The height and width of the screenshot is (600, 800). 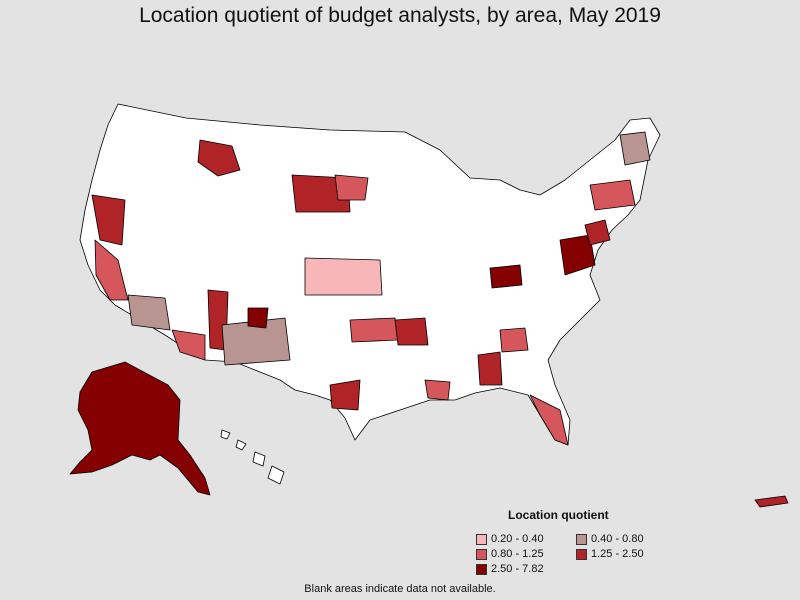 I want to click on oregon-area, so click(x=108, y=220).